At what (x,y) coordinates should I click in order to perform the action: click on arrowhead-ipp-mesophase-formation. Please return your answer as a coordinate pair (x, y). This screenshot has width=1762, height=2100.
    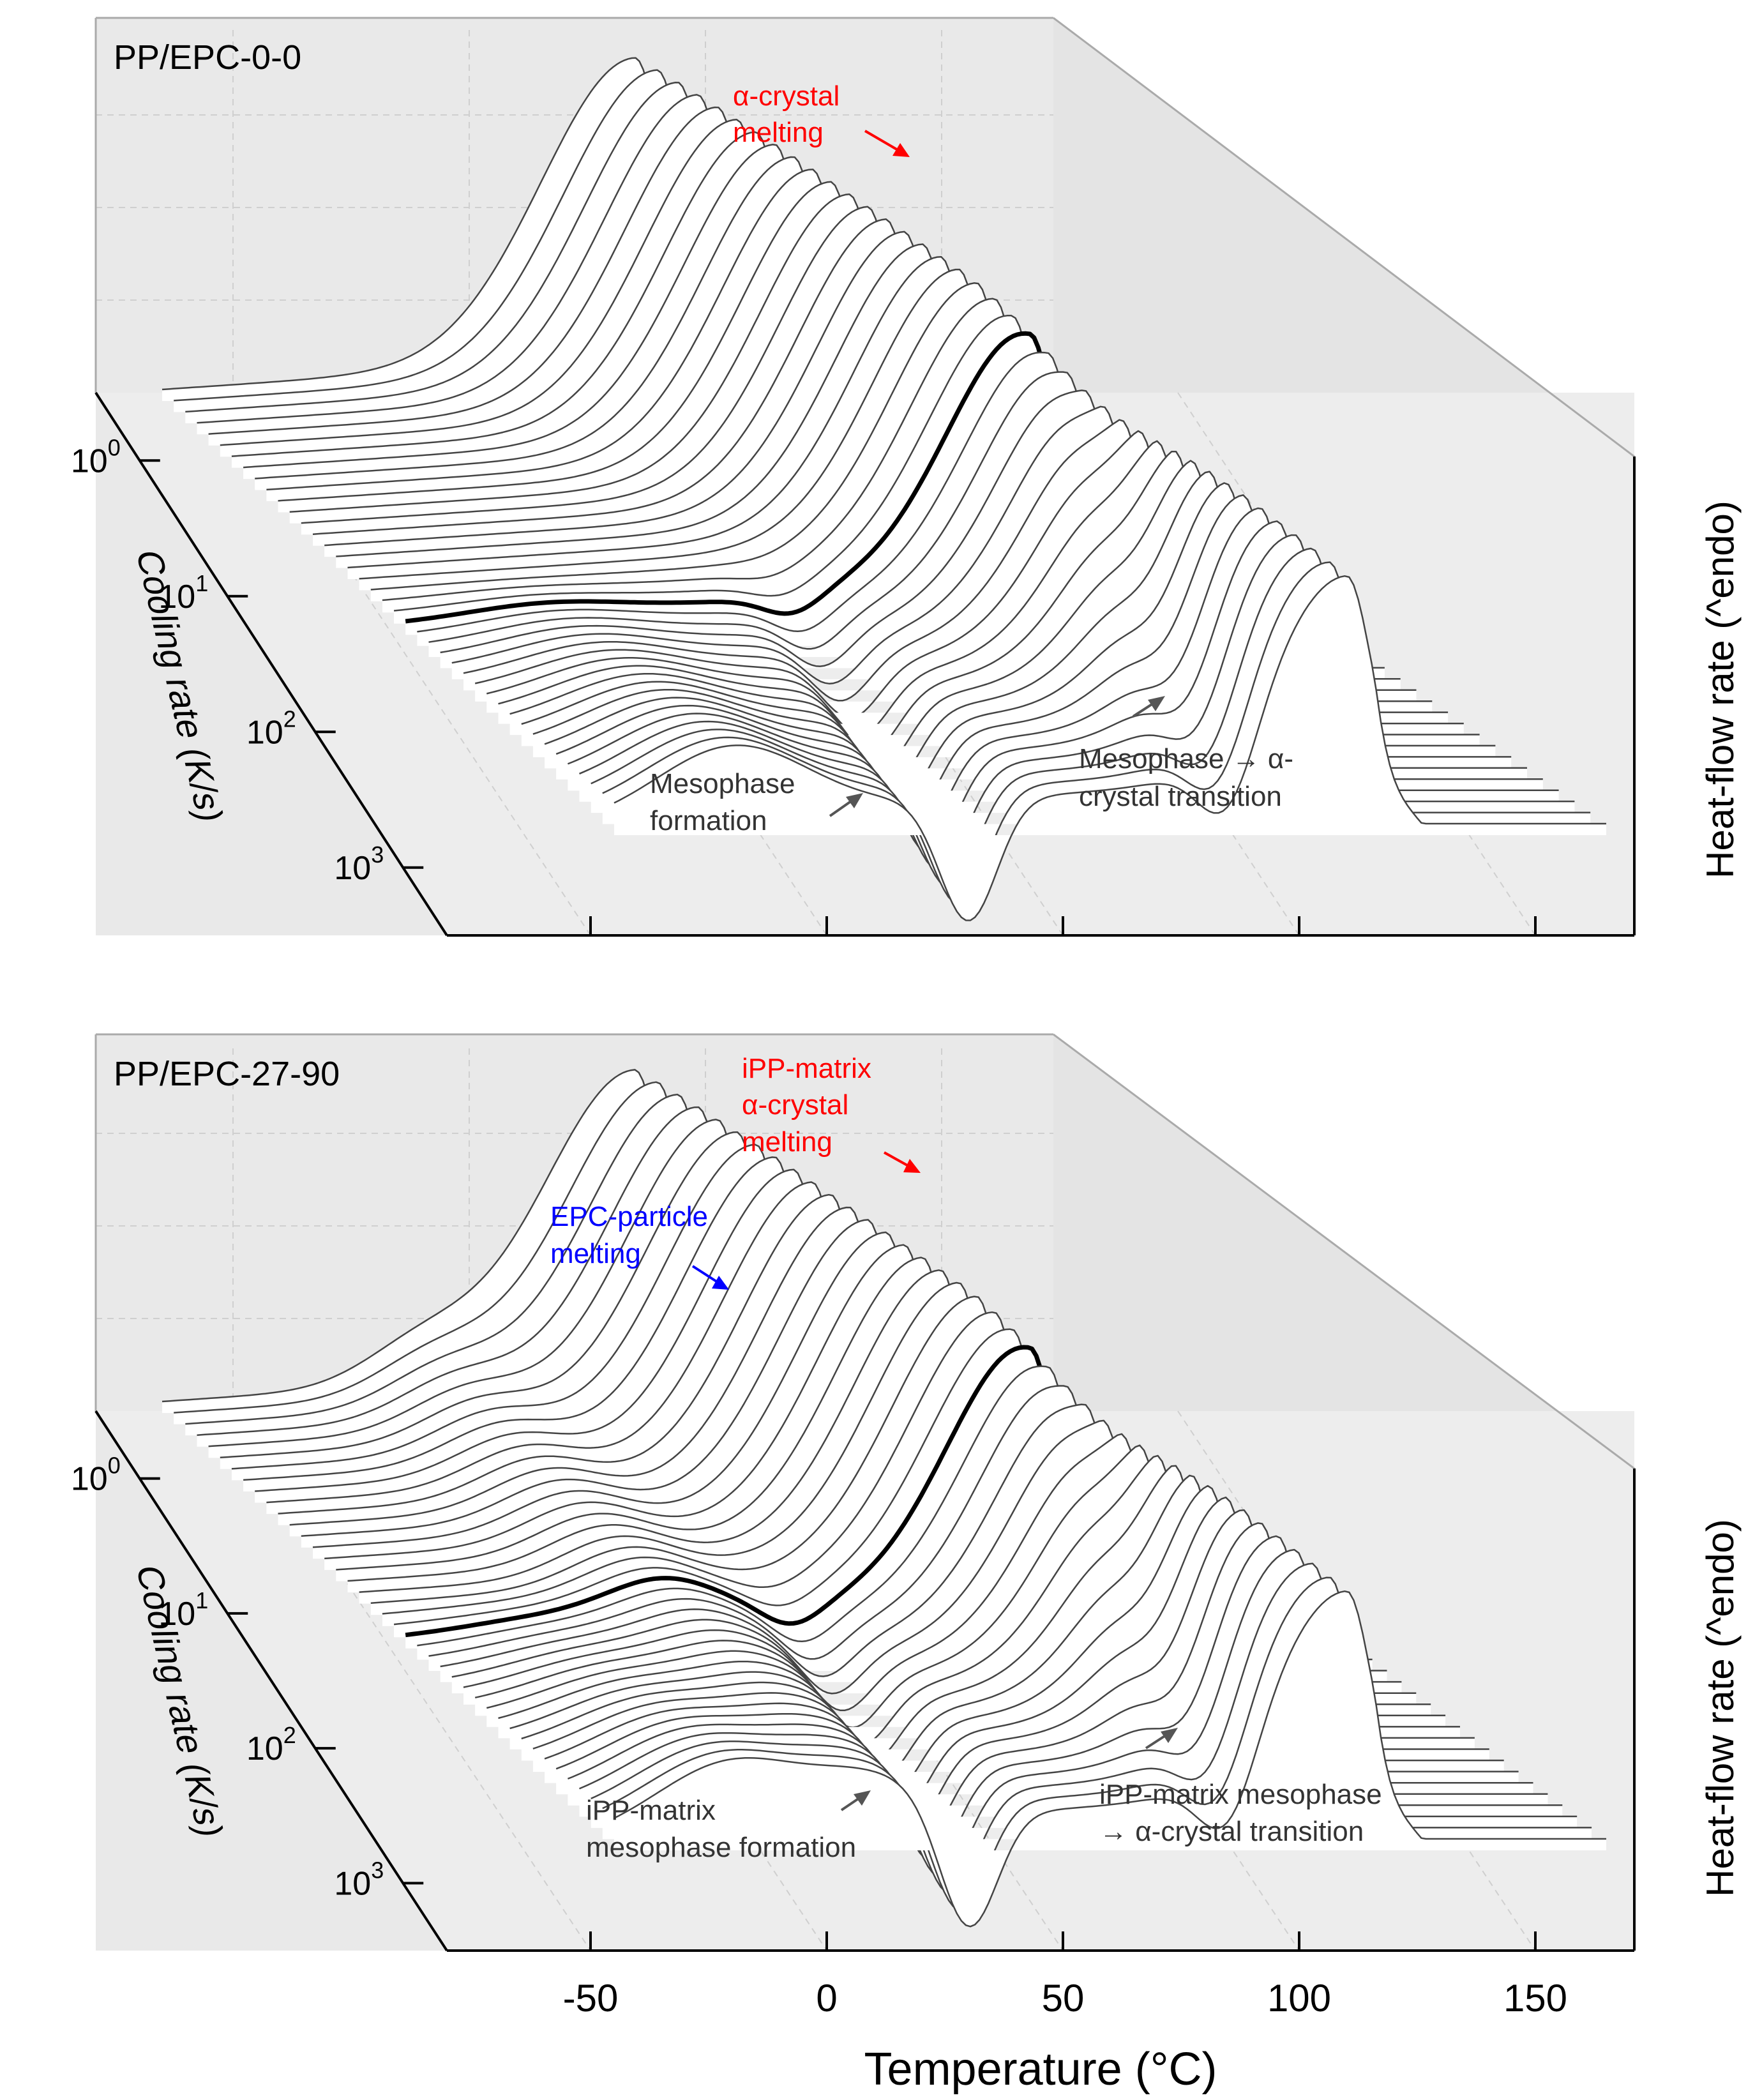
    Looking at the image, I should click on (863, 1798).